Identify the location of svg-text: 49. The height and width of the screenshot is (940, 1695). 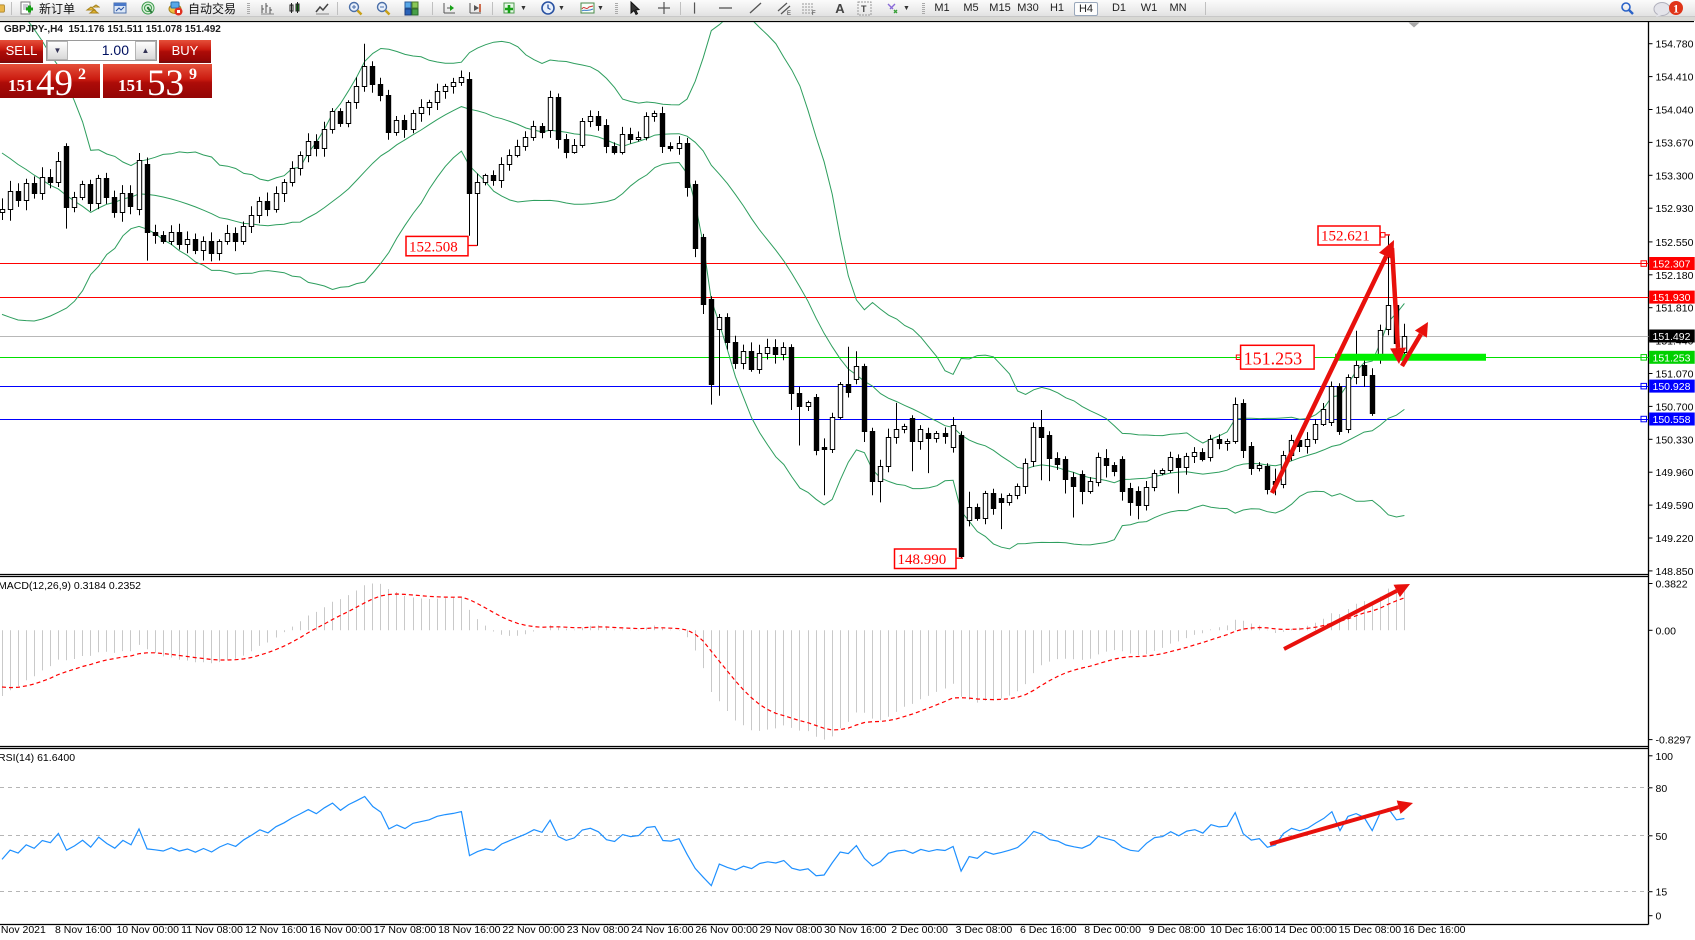
(54, 81).